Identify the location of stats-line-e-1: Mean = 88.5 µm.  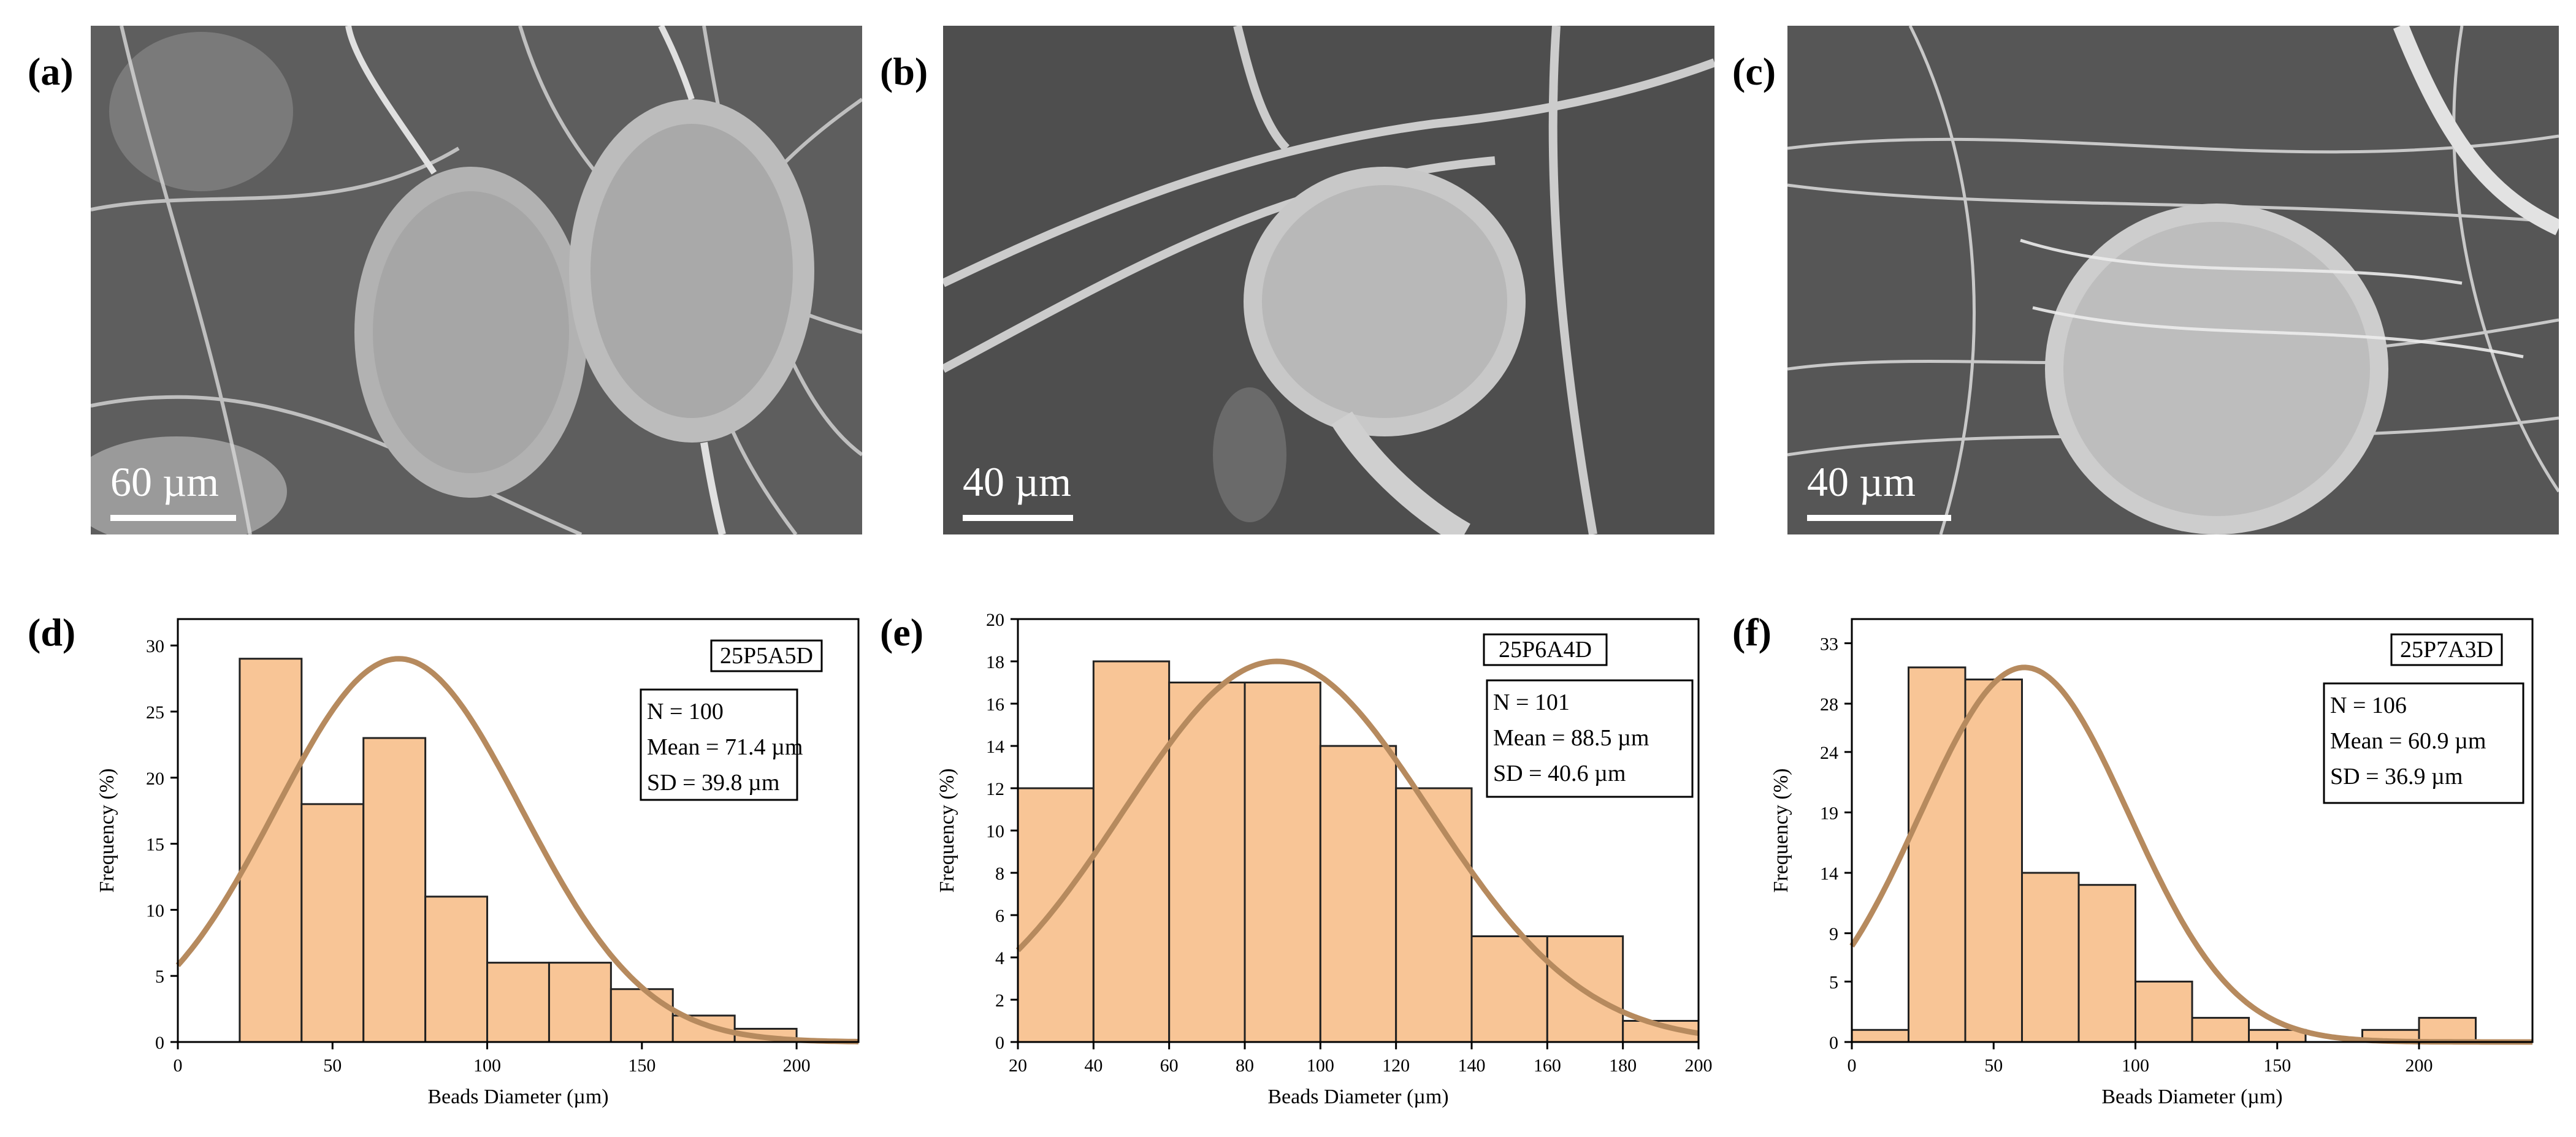
(1571, 738).